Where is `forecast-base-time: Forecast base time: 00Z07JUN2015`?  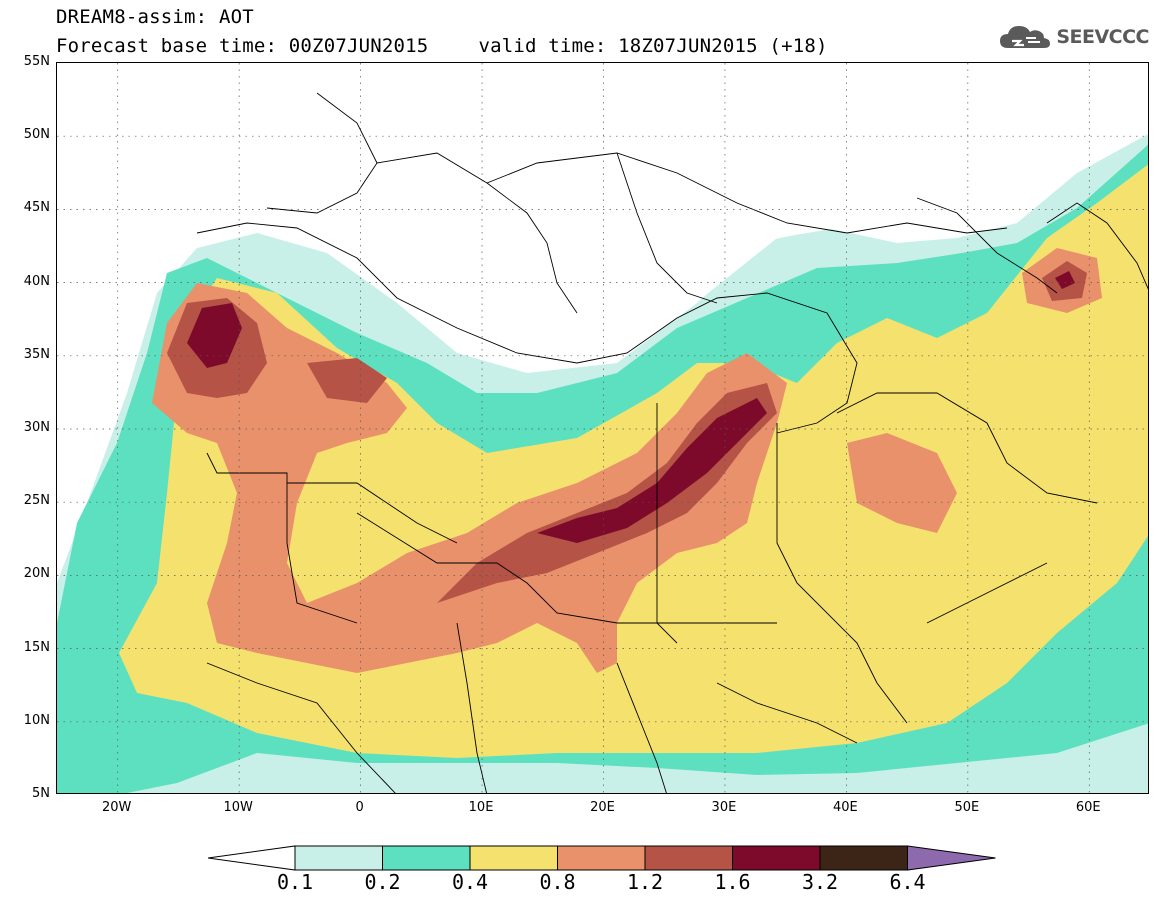
forecast-base-time: Forecast base time: 00Z07JUN2015 is located at coordinates (242, 46).